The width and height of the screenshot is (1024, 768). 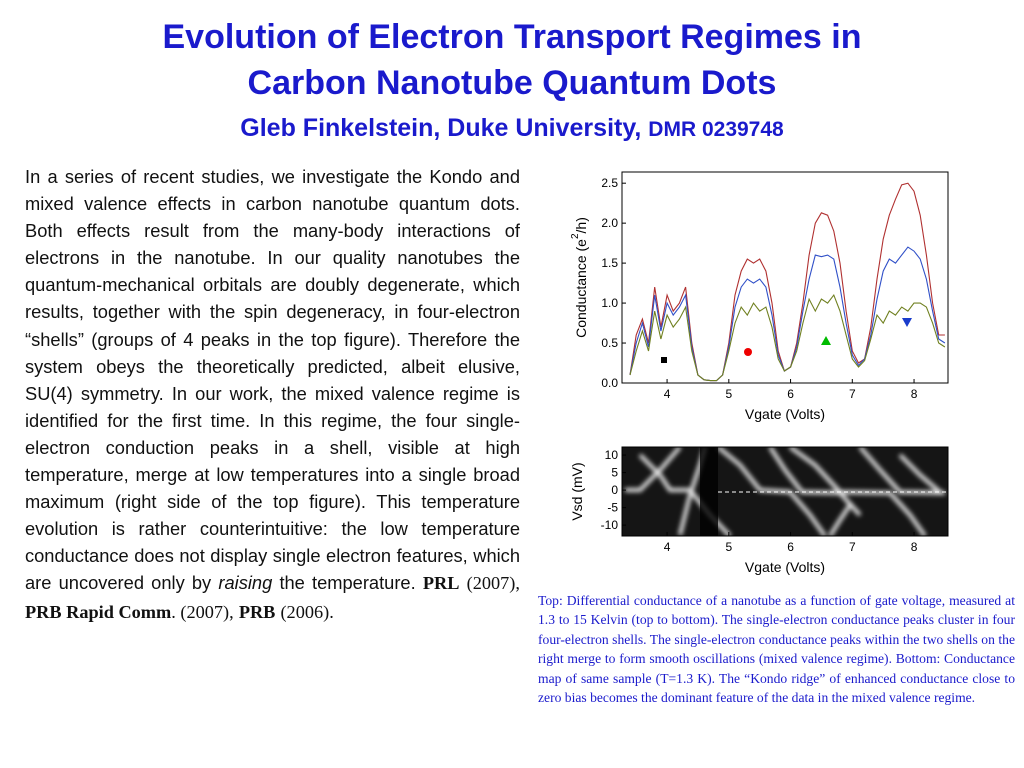 What do you see at coordinates (614, 473) in the screenshot?
I see `y-tick-label: 5` at bounding box center [614, 473].